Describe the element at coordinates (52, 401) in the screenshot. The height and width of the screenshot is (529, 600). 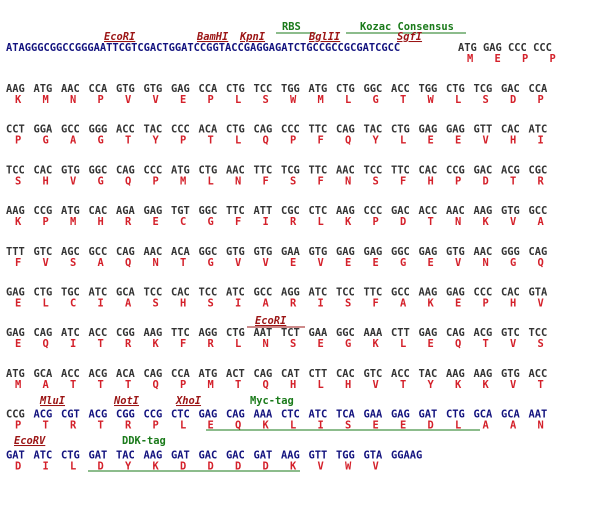
I see `site-mlui: MluI` at that location.